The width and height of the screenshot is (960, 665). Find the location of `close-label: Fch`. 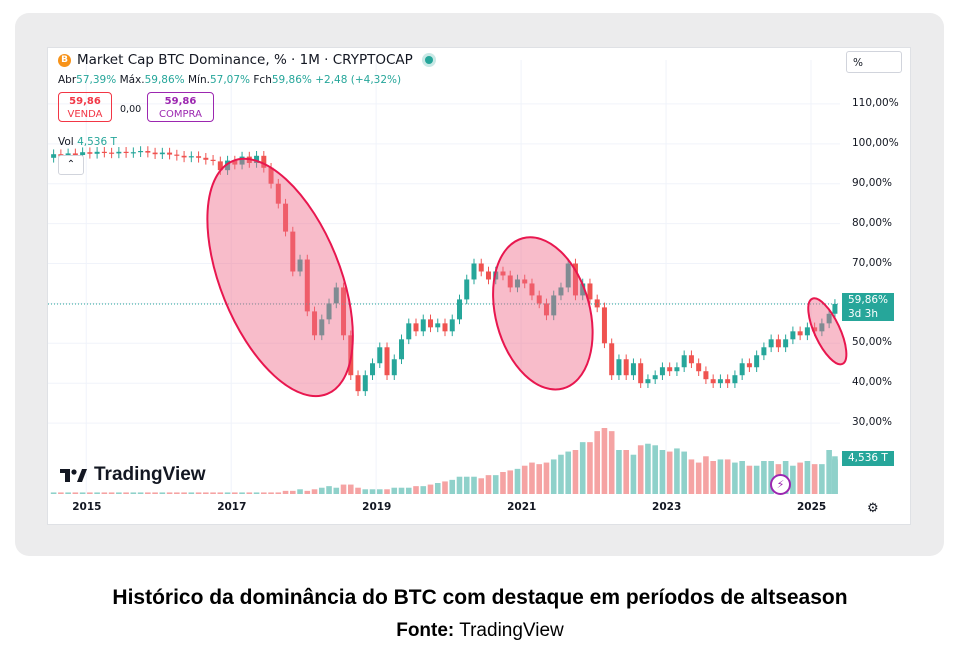

close-label: Fch is located at coordinates (262, 80).